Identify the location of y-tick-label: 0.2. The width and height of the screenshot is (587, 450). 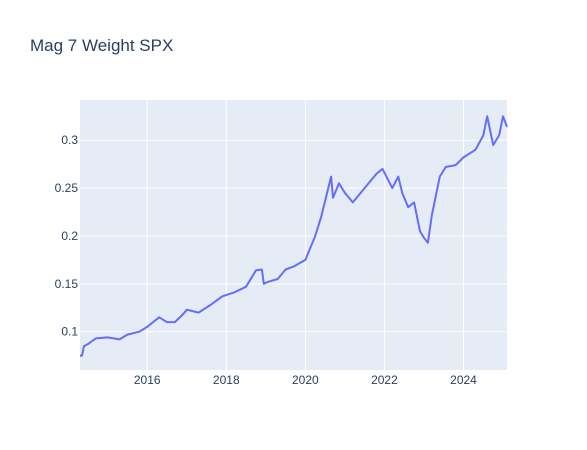
(69, 236).